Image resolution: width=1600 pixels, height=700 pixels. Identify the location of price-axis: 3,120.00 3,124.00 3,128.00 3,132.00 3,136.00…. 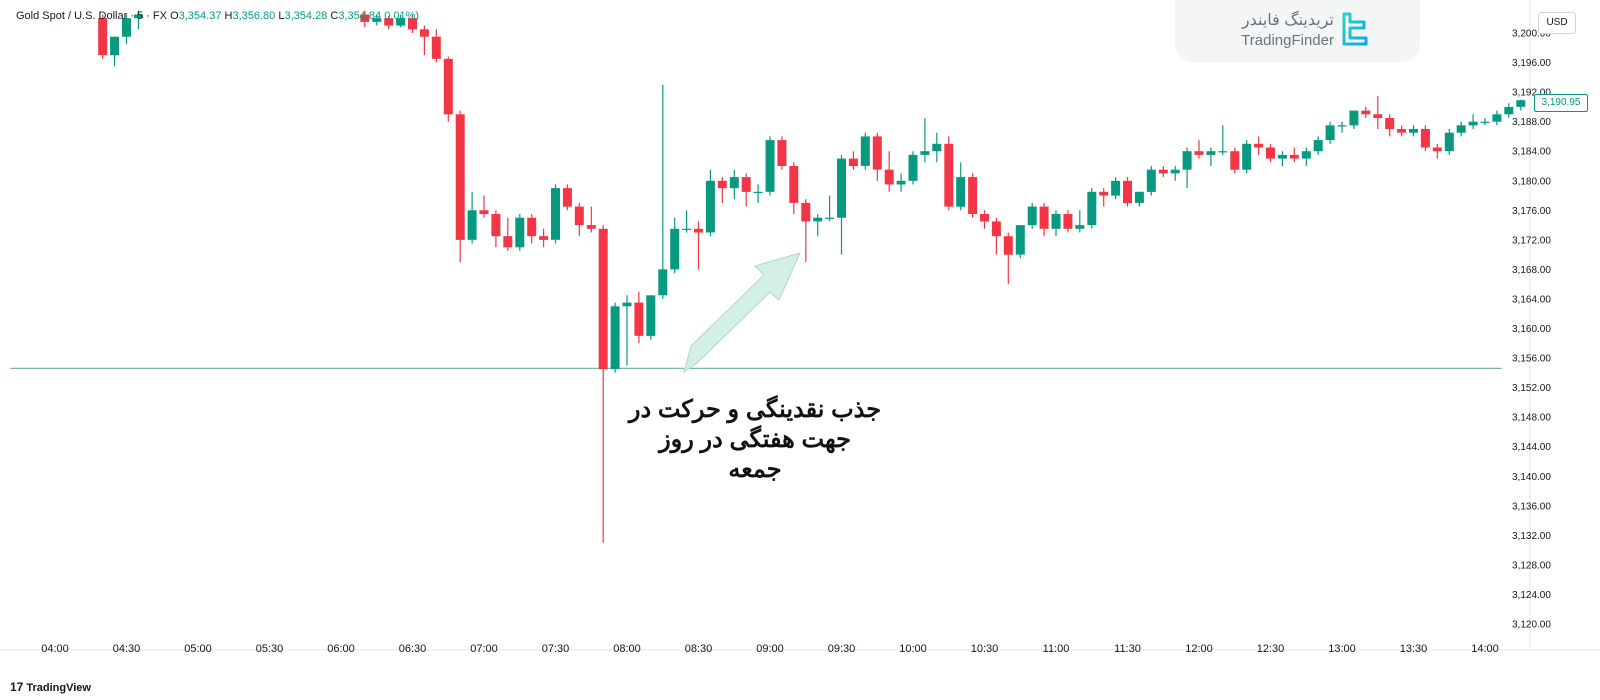
(1531, 330).